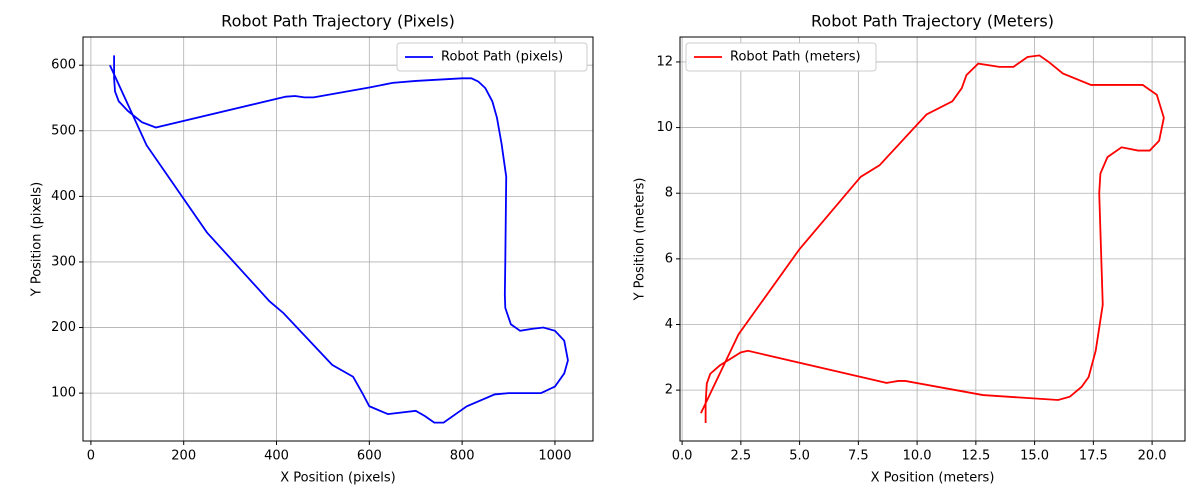  Describe the element at coordinates (63, 130) in the screenshot. I see `y-tick-label: 500` at that location.